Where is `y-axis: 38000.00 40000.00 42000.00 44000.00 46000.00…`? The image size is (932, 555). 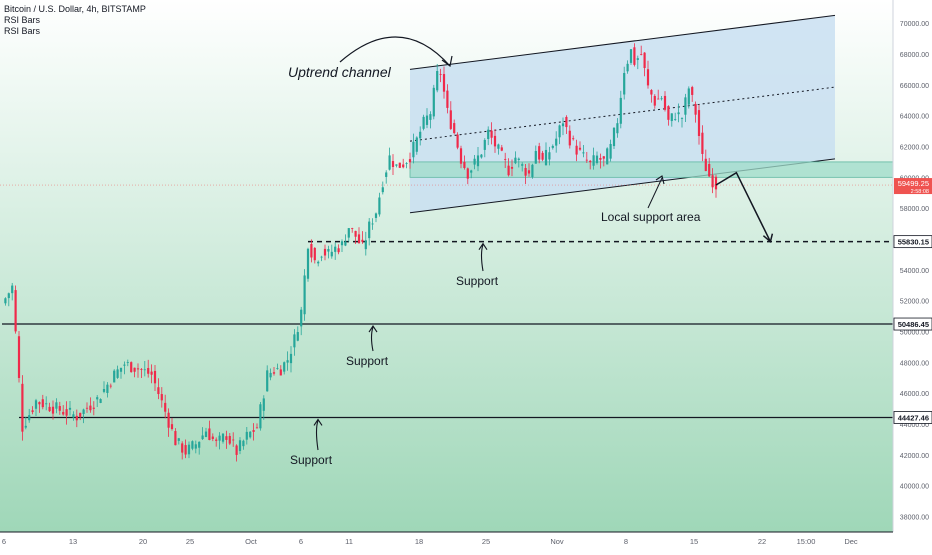
y-axis: 38000.00 40000.00 42000.00 44000.00 46000.00… is located at coordinates (912, 275).